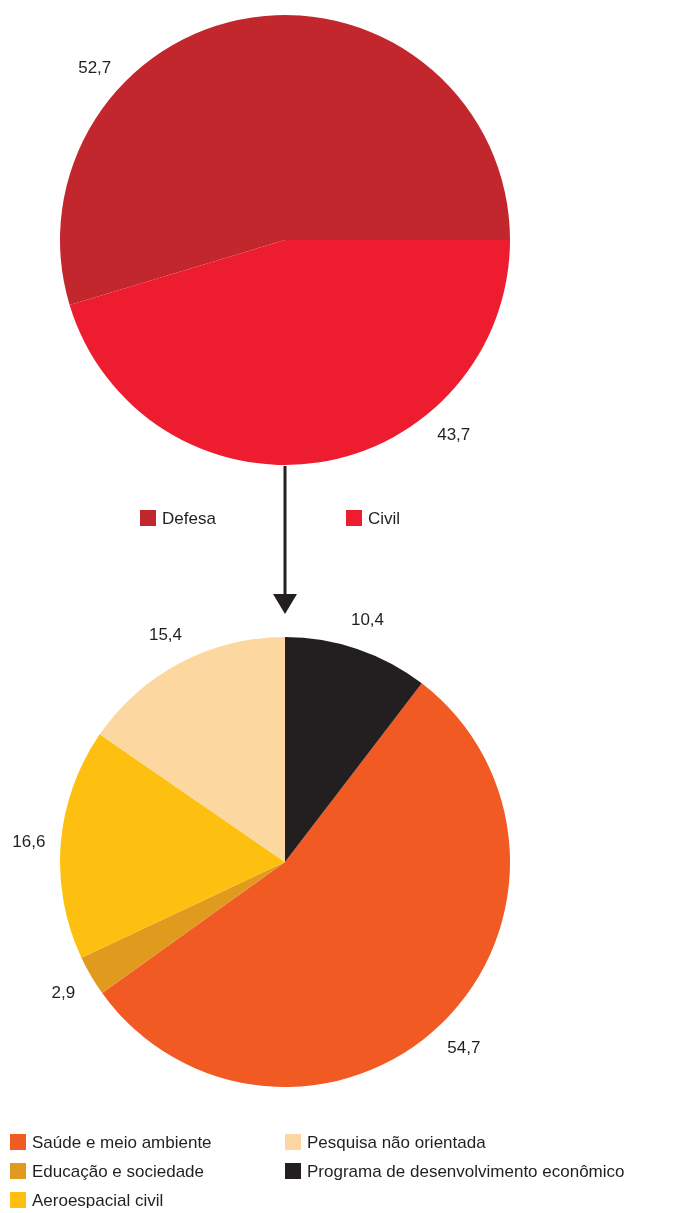 The height and width of the screenshot is (1213, 675). What do you see at coordinates (29, 841) in the screenshot?
I see `data-label: 16,6` at bounding box center [29, 841].